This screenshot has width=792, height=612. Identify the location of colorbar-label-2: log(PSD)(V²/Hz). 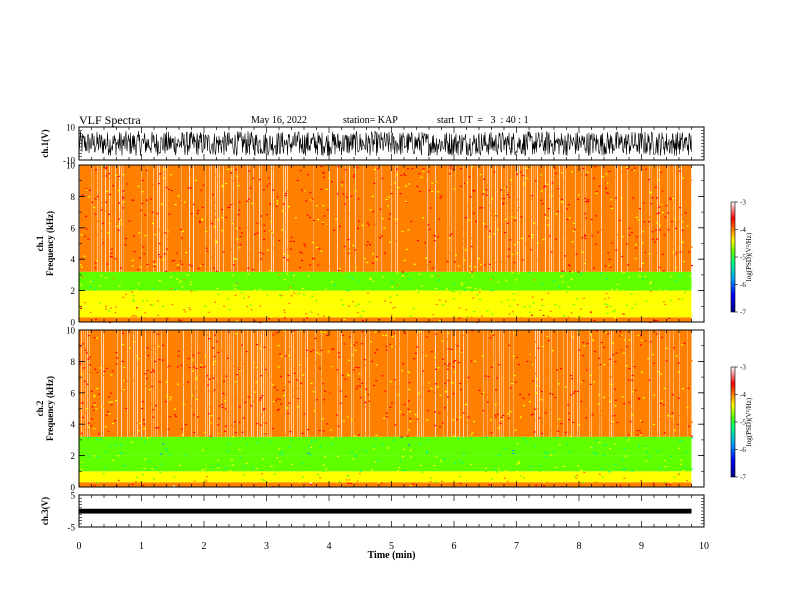
(749, 421).